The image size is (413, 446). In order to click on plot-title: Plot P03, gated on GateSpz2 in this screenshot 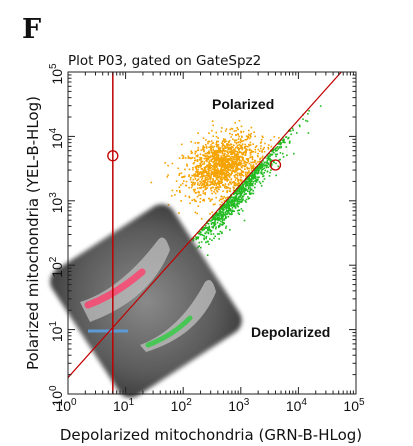, I will do `click(164, 61)`.